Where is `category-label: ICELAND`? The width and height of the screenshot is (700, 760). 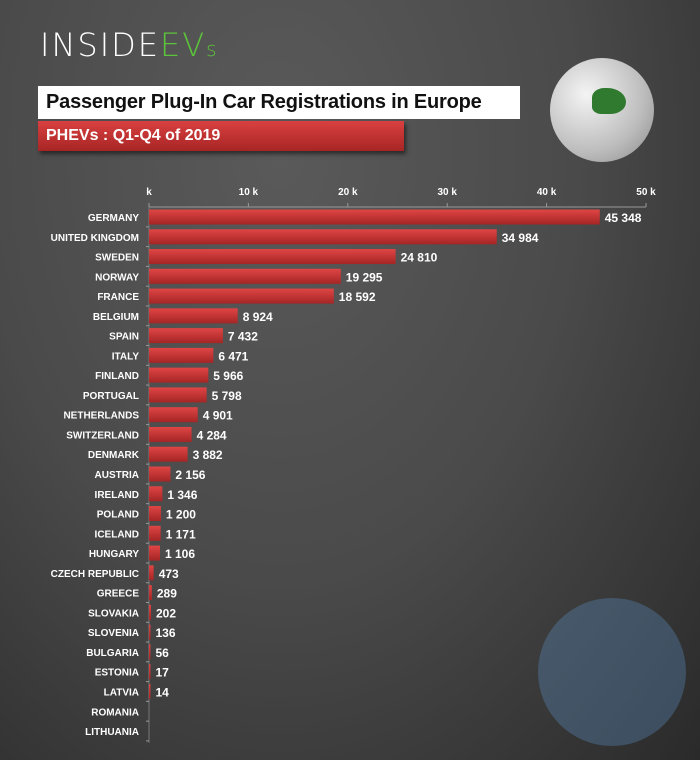 category-label: ICELAND is located at coordinates (117, 534).